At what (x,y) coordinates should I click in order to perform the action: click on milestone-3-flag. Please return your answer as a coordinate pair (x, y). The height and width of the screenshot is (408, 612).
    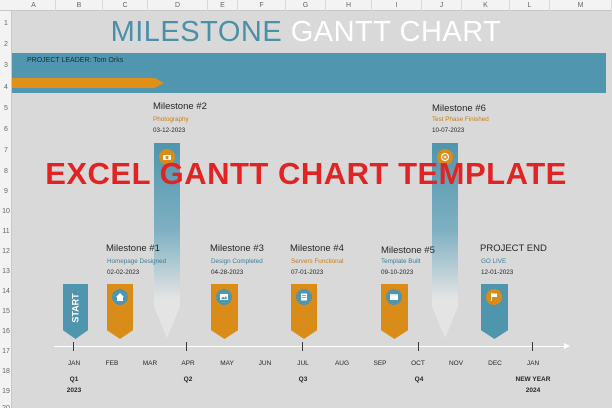
    Looking at the image, I should click on (224, 311).